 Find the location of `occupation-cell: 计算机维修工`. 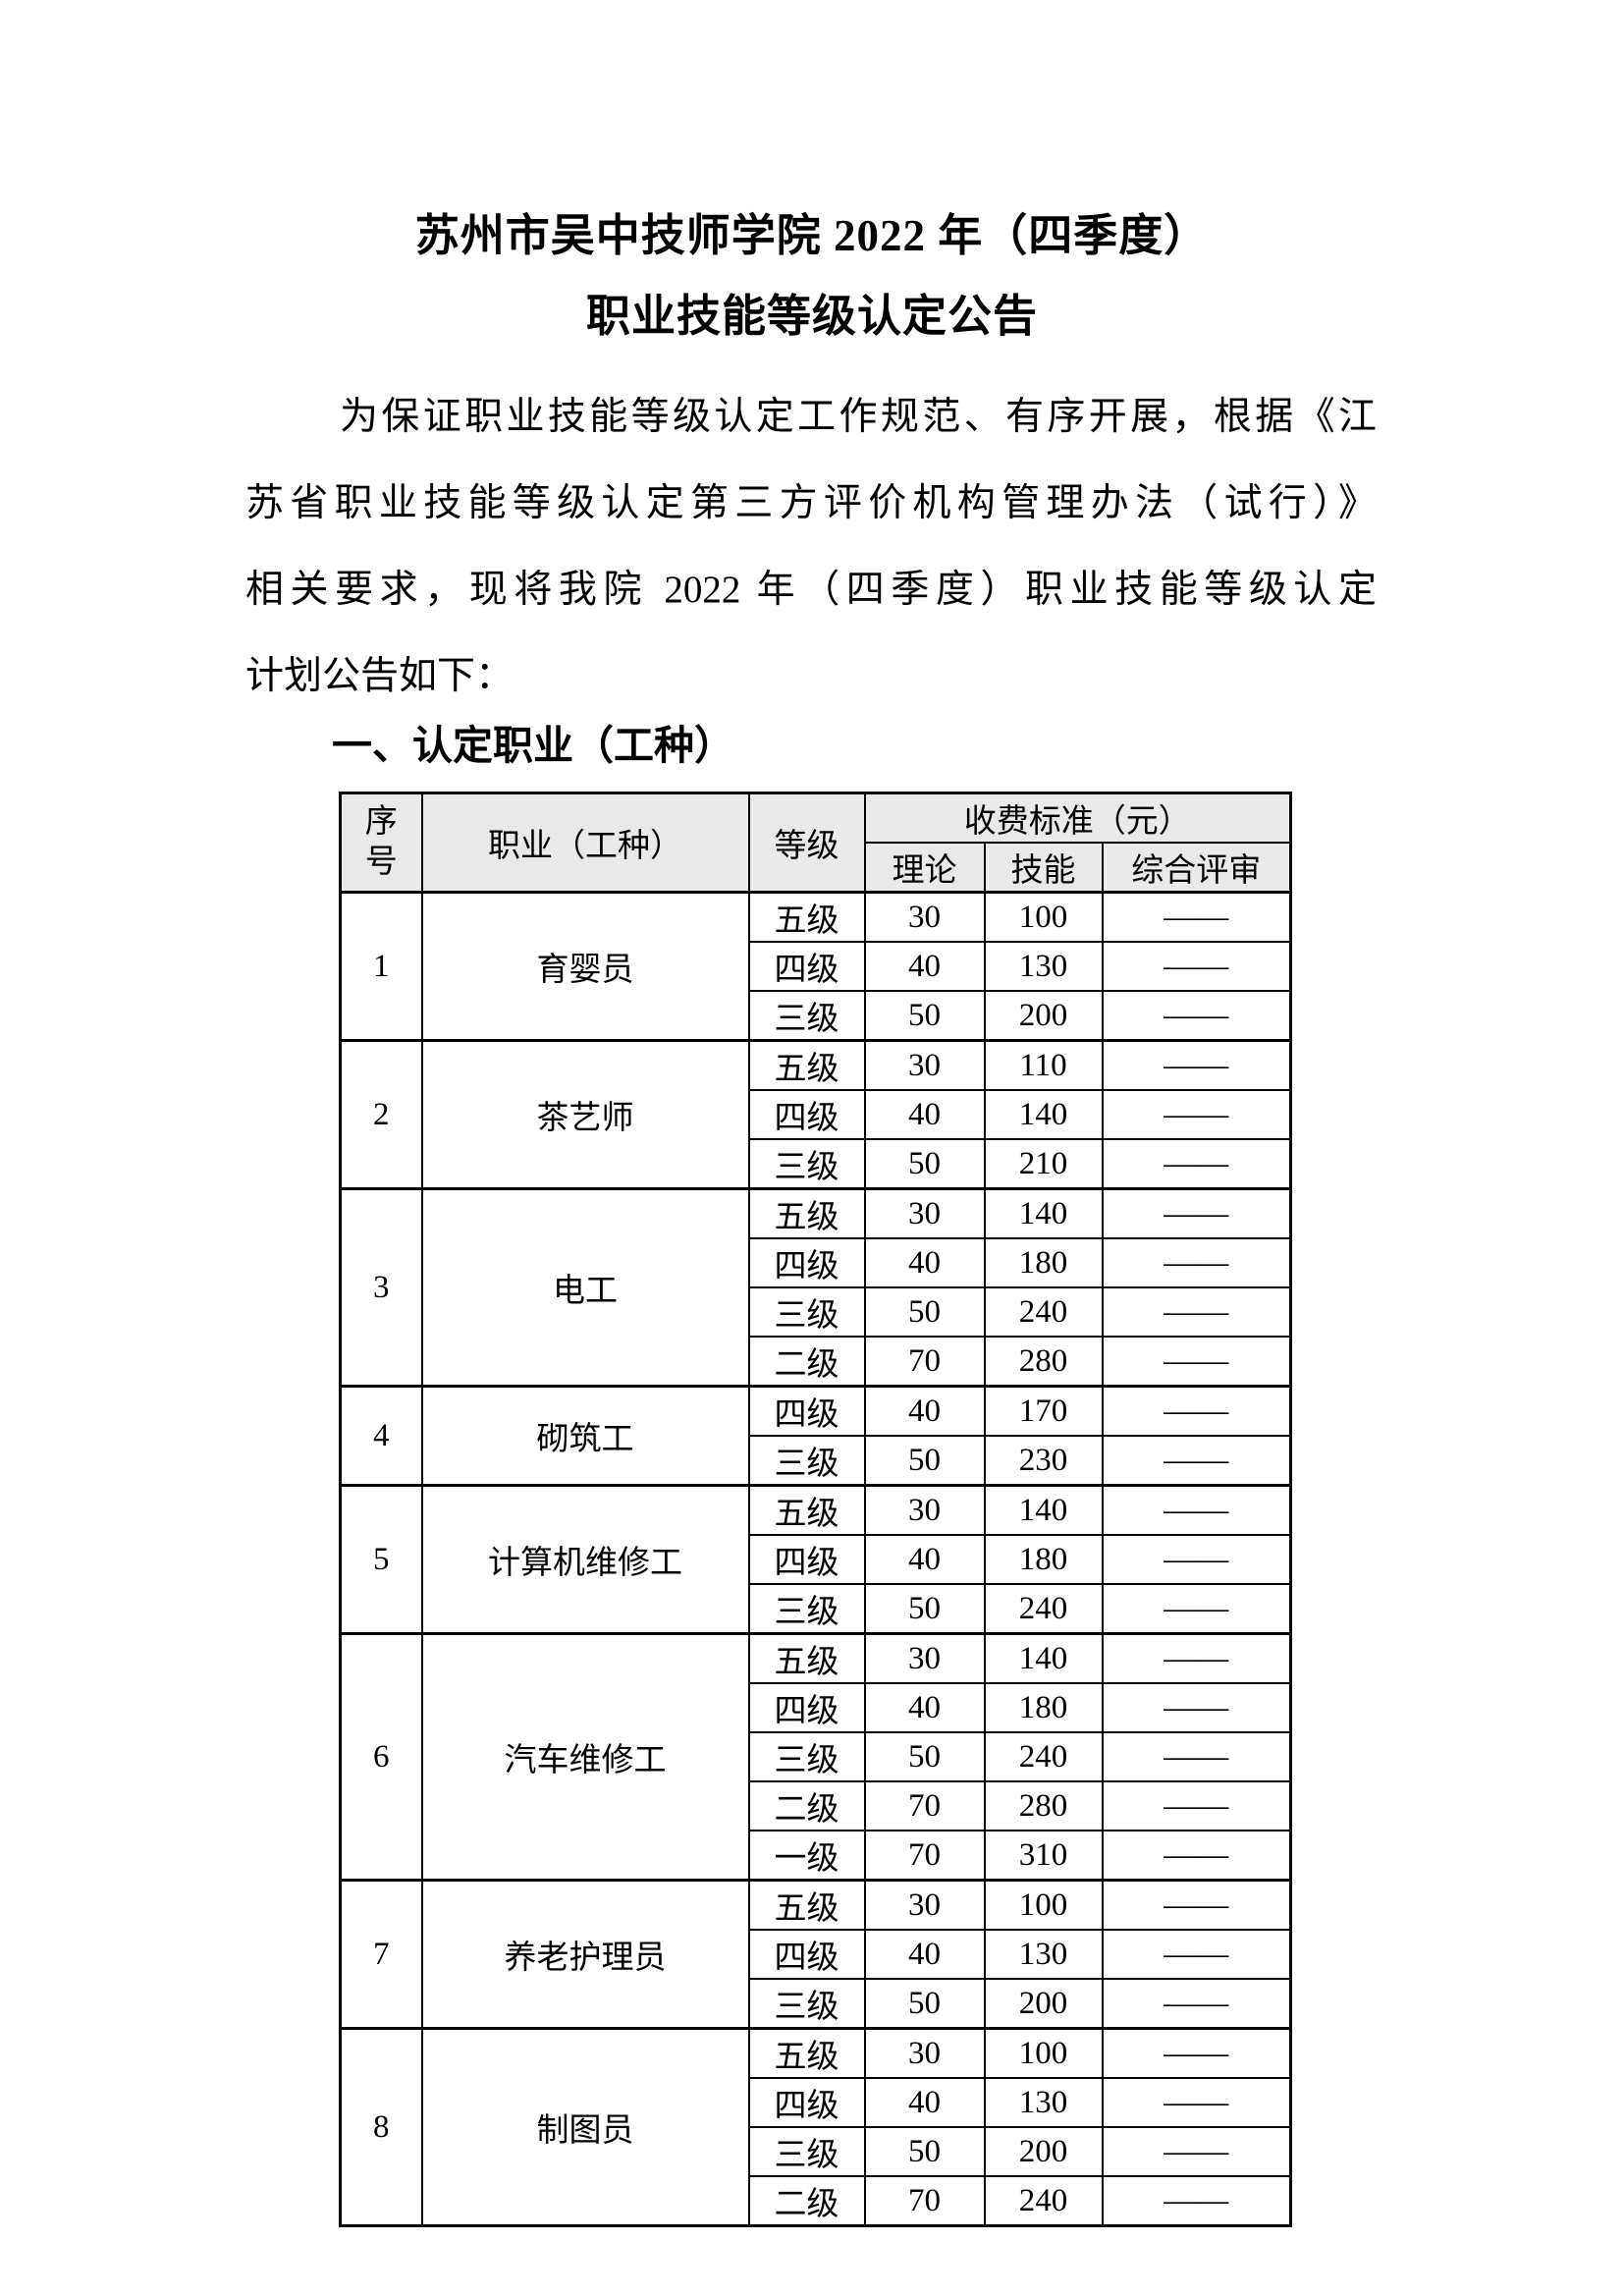

occupation-cell: 计算机维修工 is located at coordinates (585, 1559).